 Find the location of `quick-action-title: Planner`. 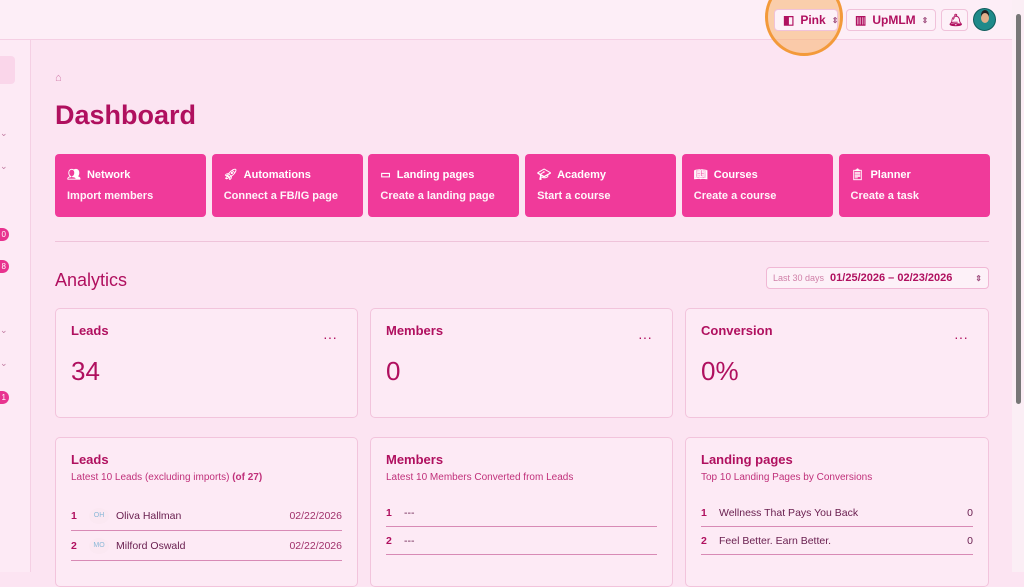

quick-action-title: Planner is located at coordinates (890, 174).